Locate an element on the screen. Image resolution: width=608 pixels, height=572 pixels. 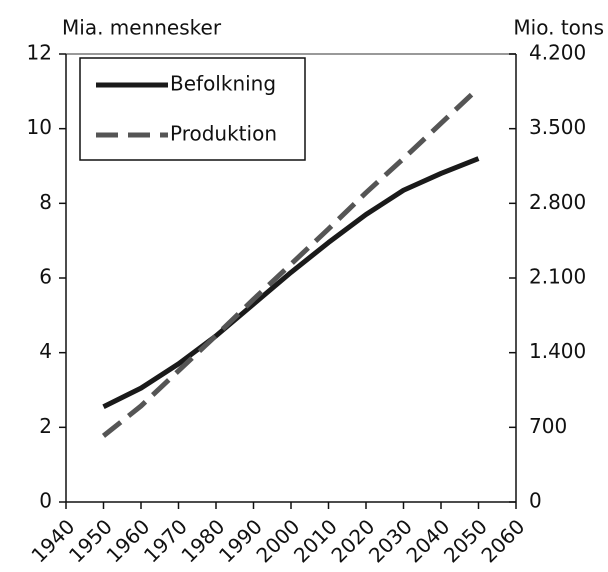
legend-label: Befolkning is located at coordinates (223, 84).